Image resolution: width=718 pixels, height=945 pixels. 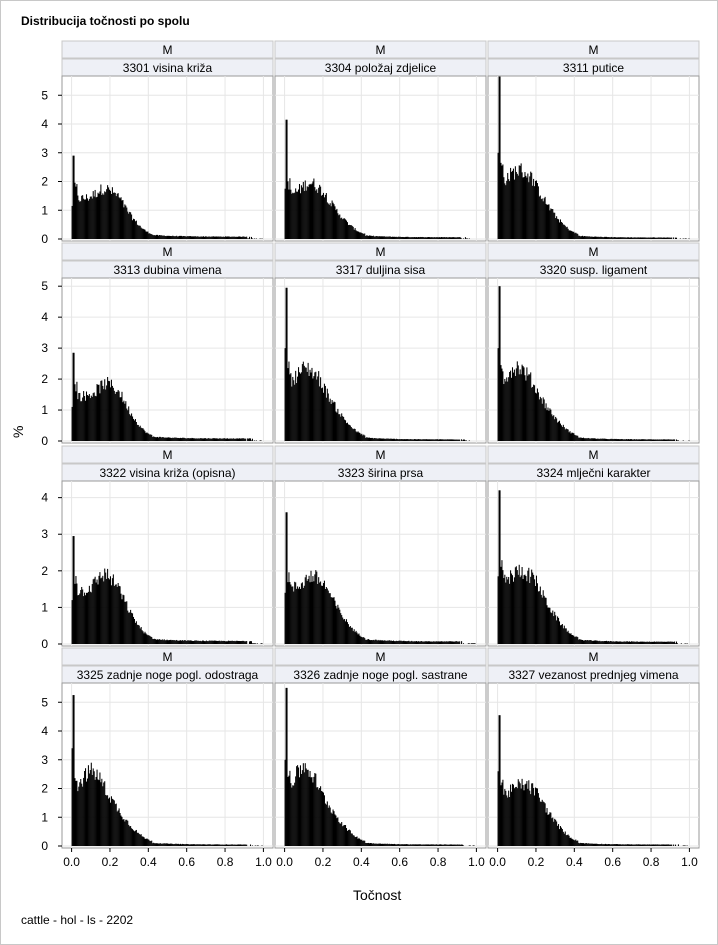 I want to click on y-tick-label: 0, so click(x=44, y=441).